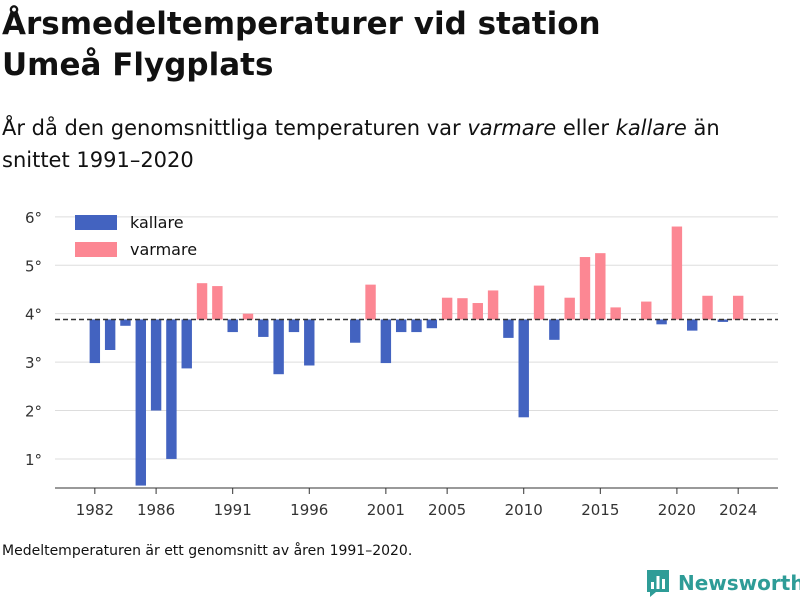 Image resolution: width=800 pixels, height=600 pixels. Describe the element at coordinates (138, 65) in the screenshot. I see `title-line-2: Umeå Flygplats` at that location.